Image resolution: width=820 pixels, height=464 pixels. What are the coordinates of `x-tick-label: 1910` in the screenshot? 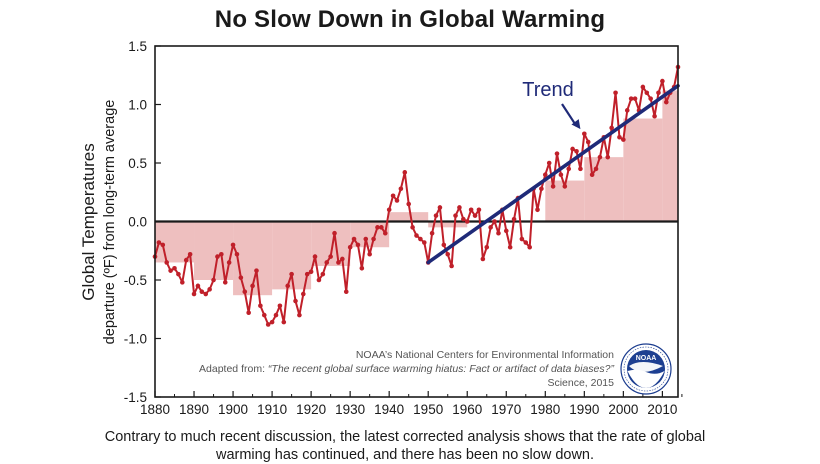 It's located at (272, 409).